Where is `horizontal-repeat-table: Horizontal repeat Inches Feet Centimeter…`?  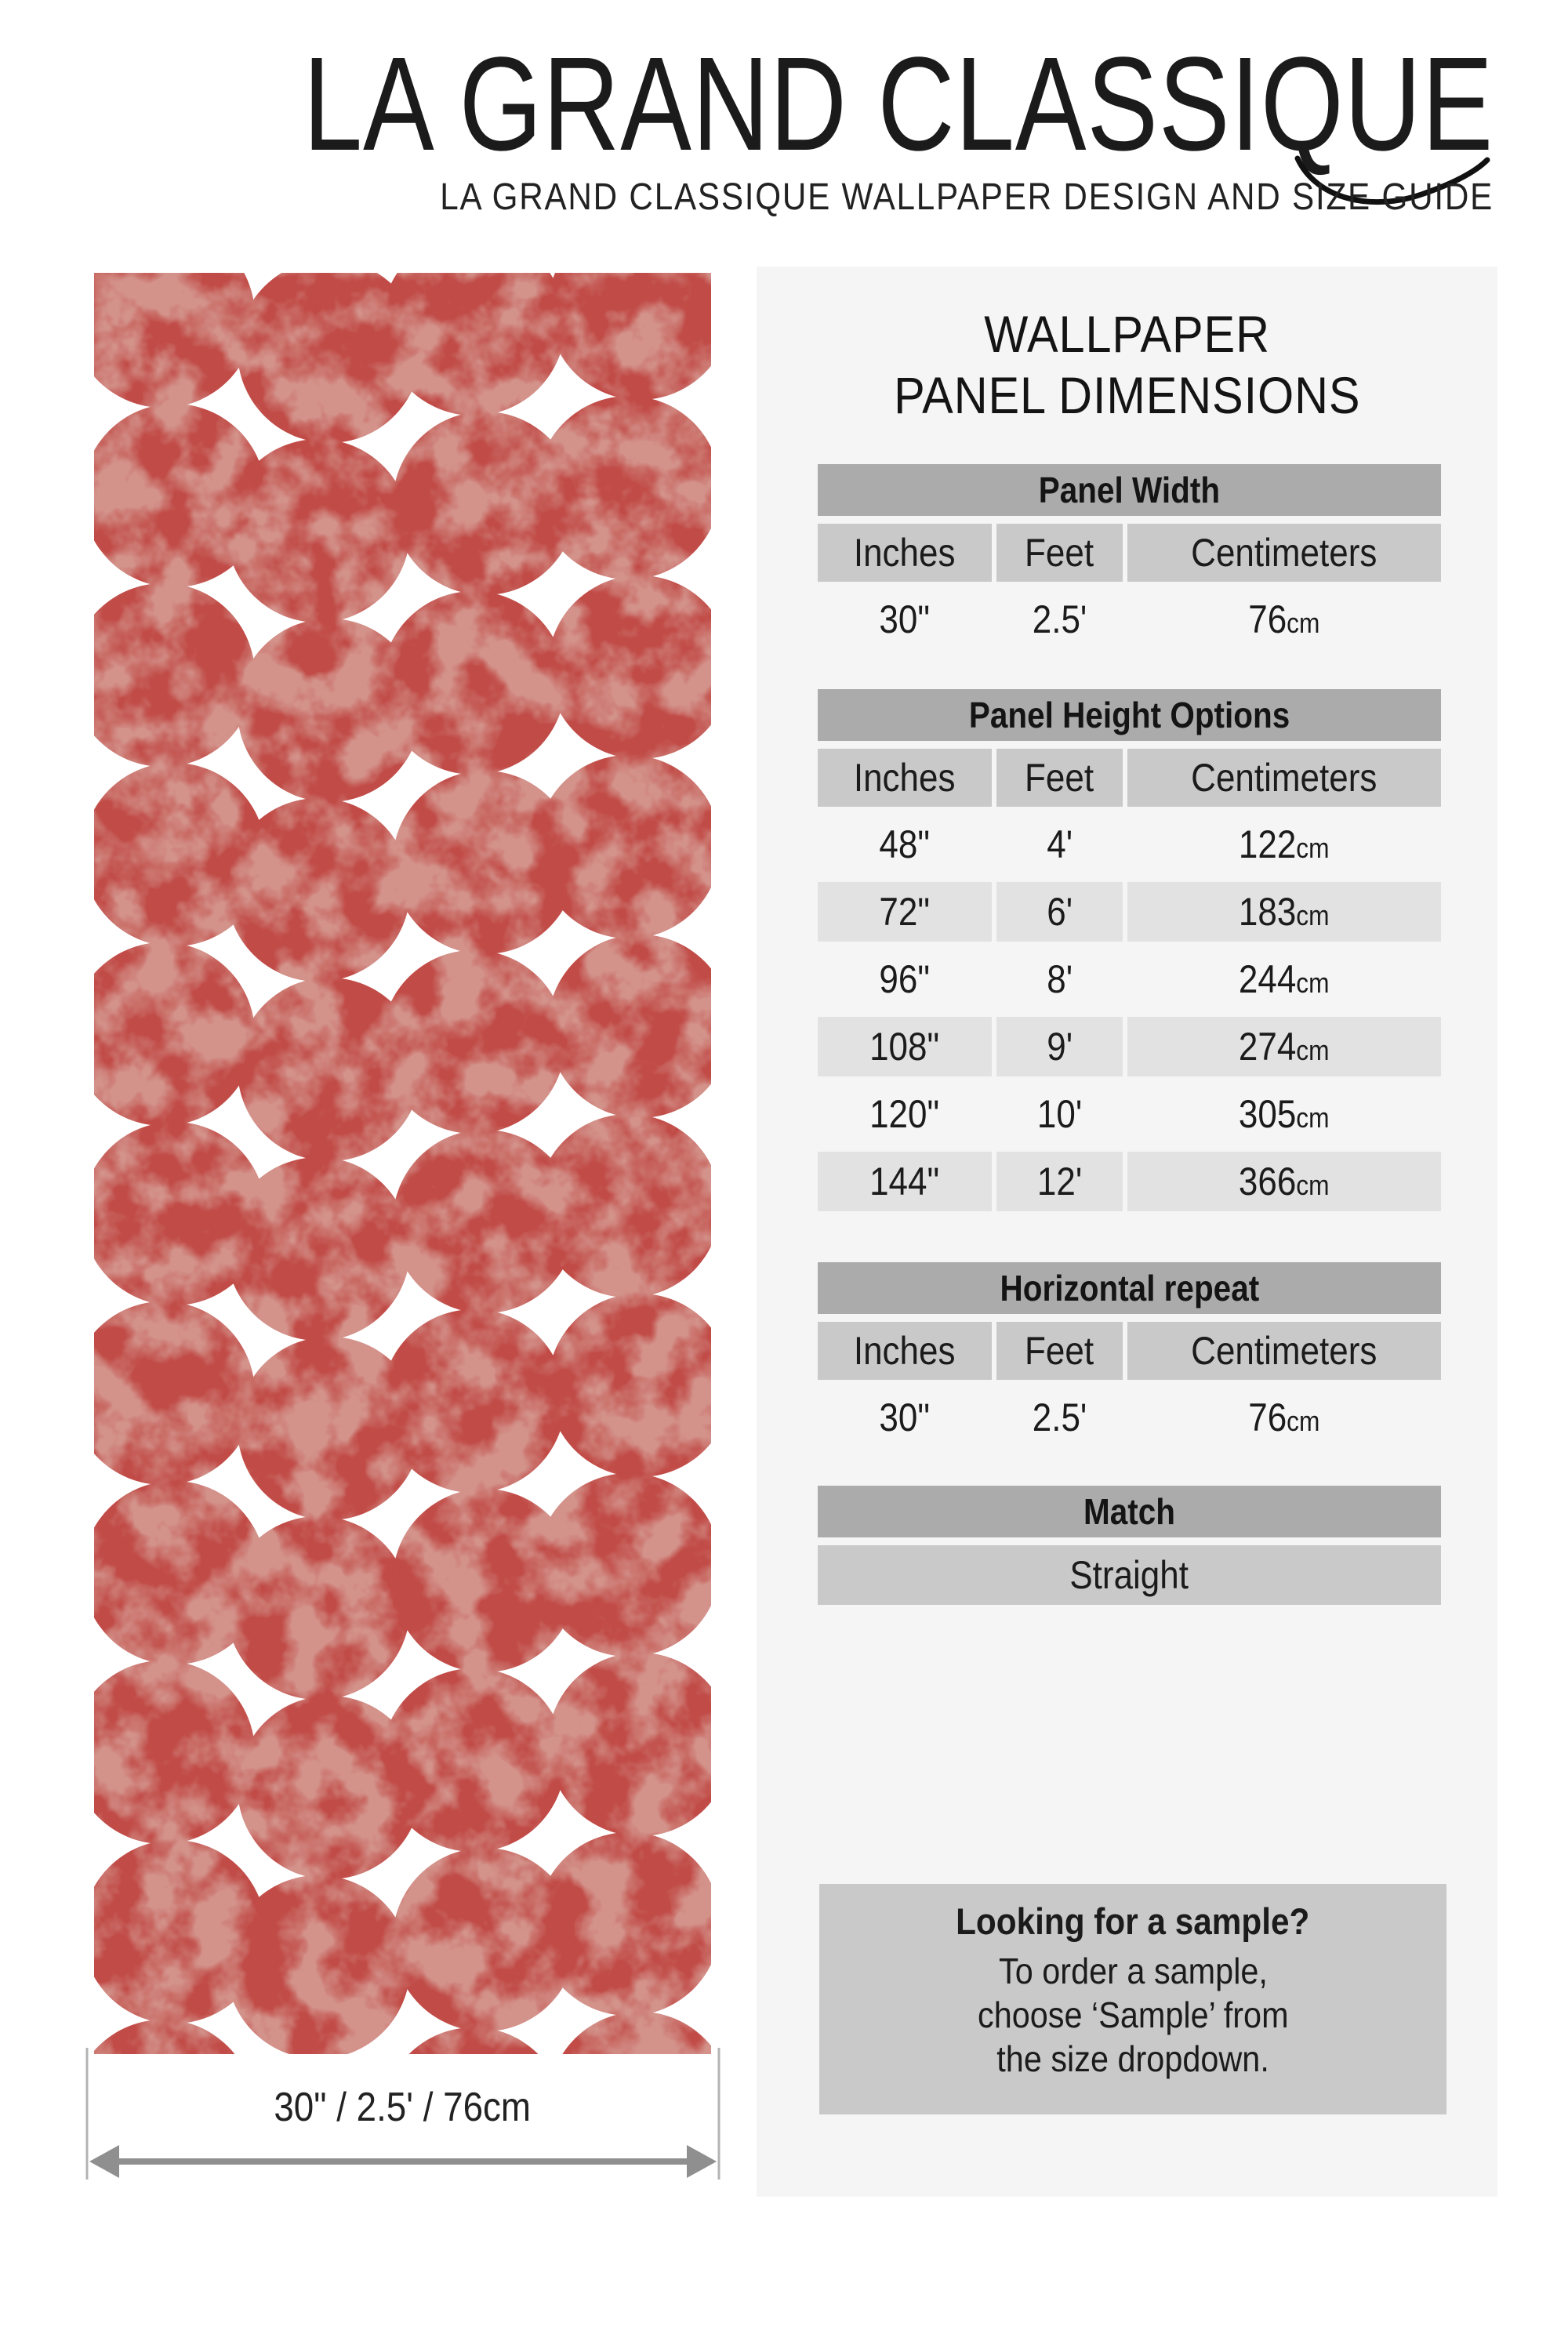
horizontal-repeat-table: Horizontal repeat Inches Feet Centimeter… is located at coordinates (1129, 1354).